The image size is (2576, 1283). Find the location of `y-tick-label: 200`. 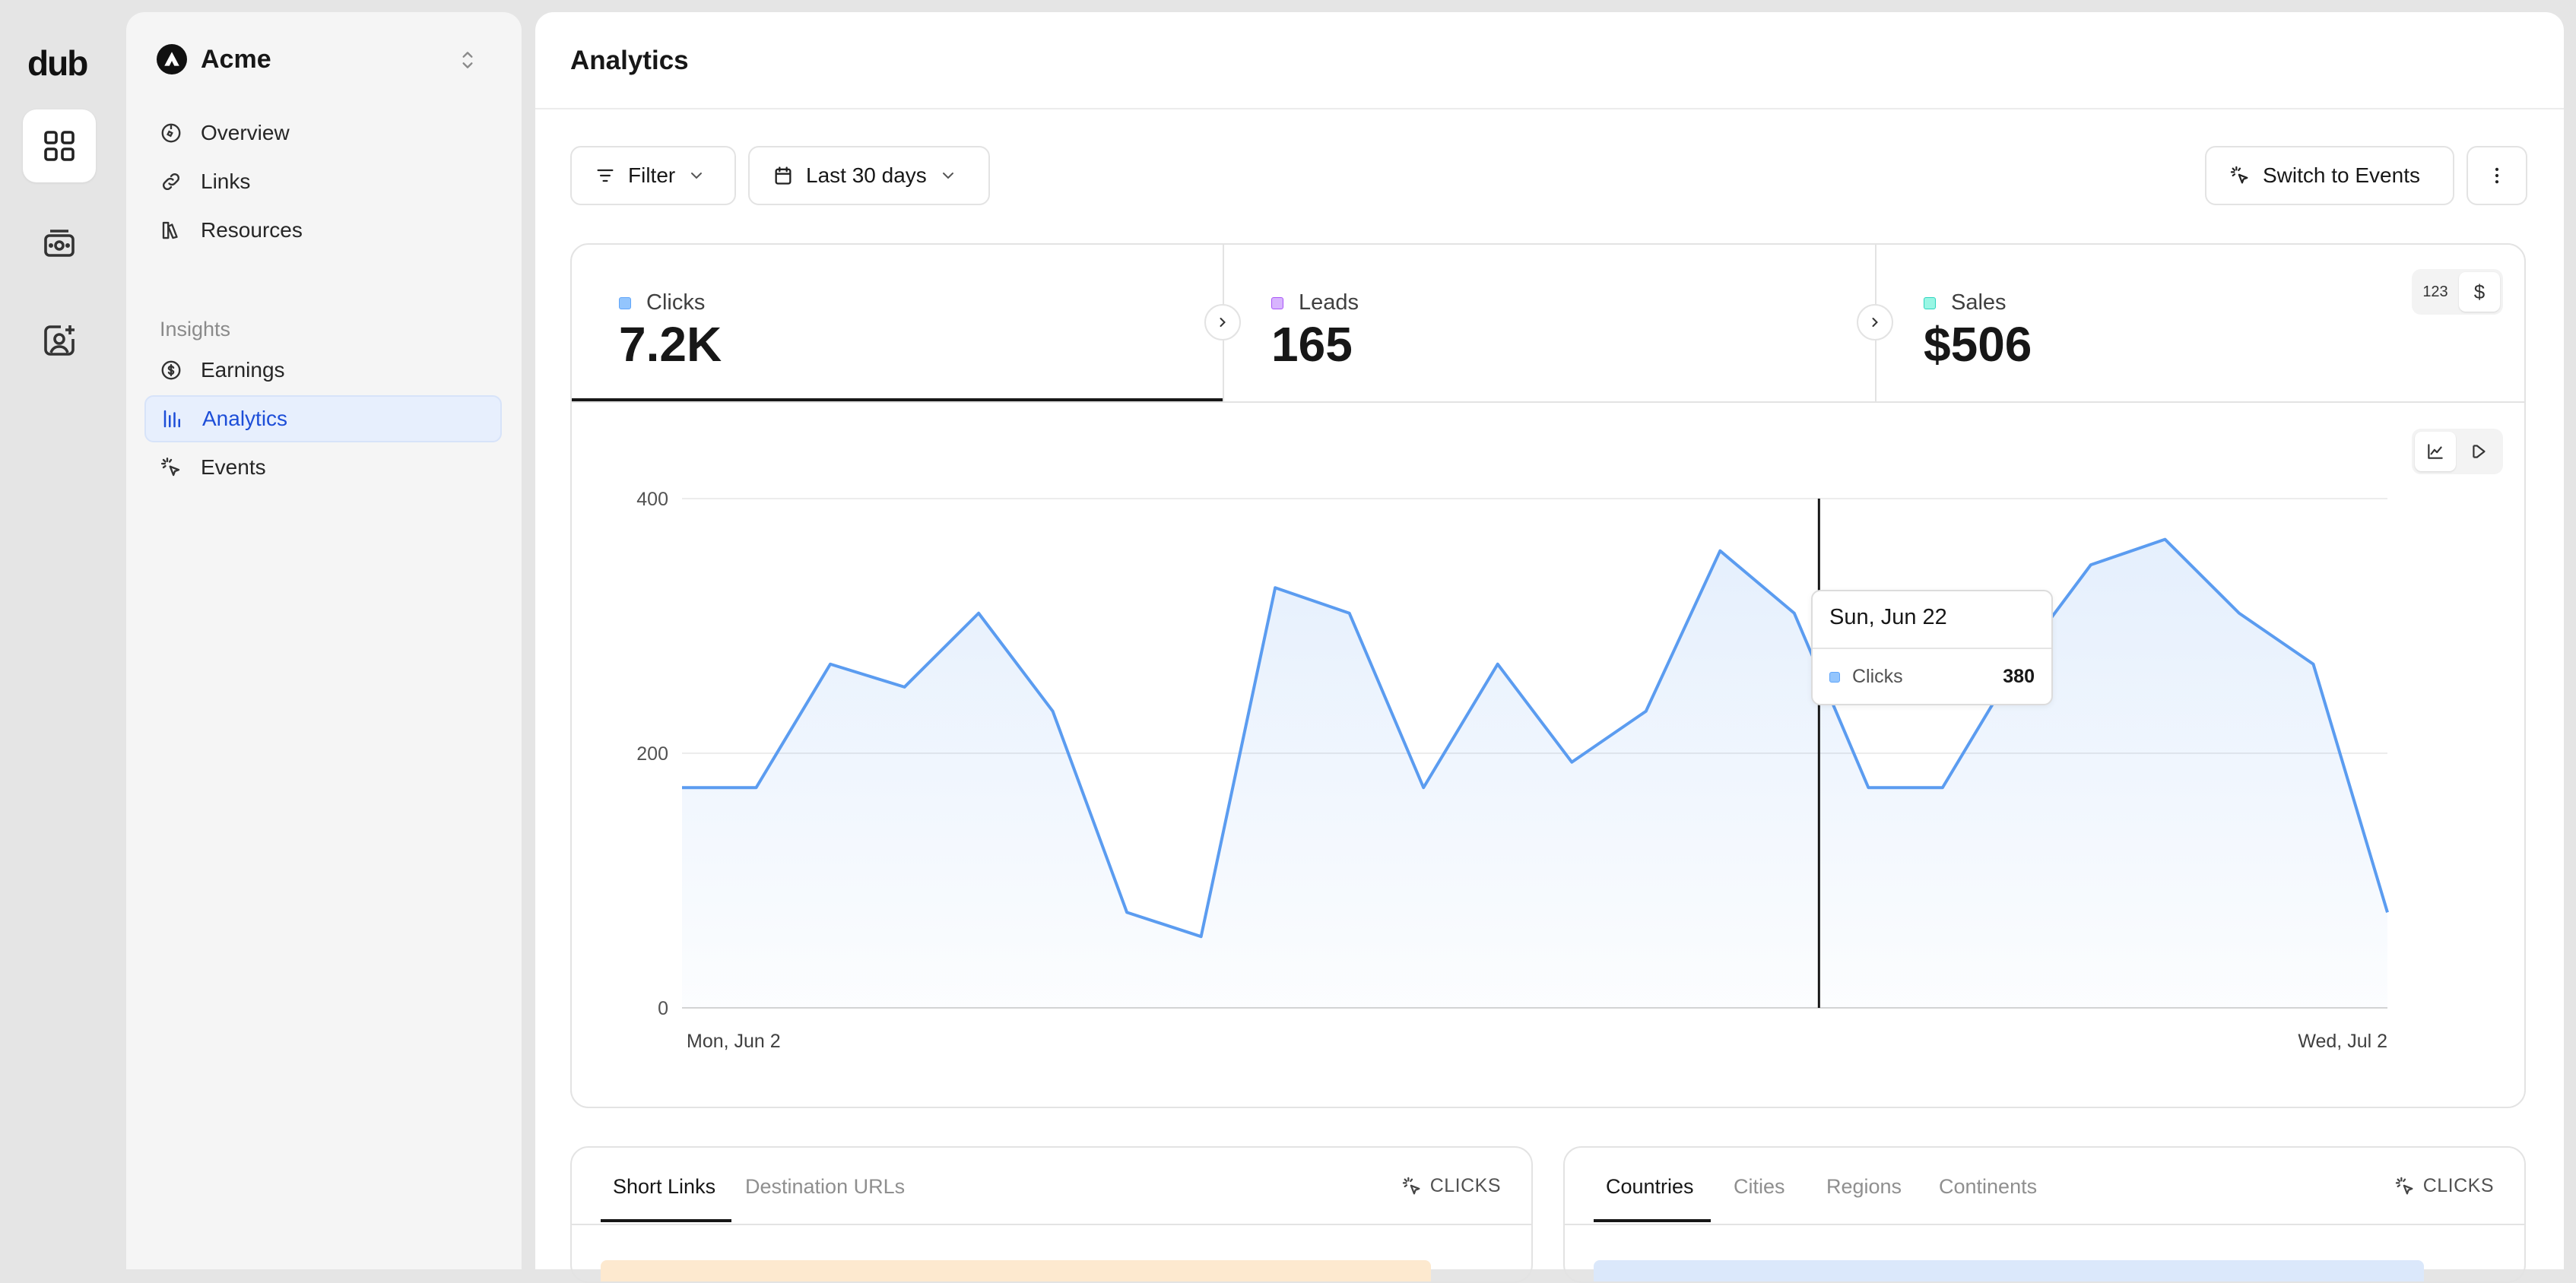

y-tick-label: 200 is located at coordinates (652, 754).